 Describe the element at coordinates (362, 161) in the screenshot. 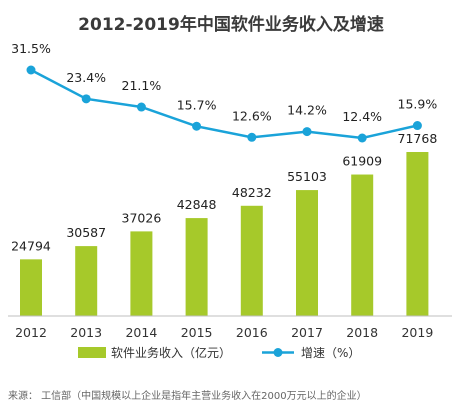

I see `bar-value-label-2018: 61909` at that location.